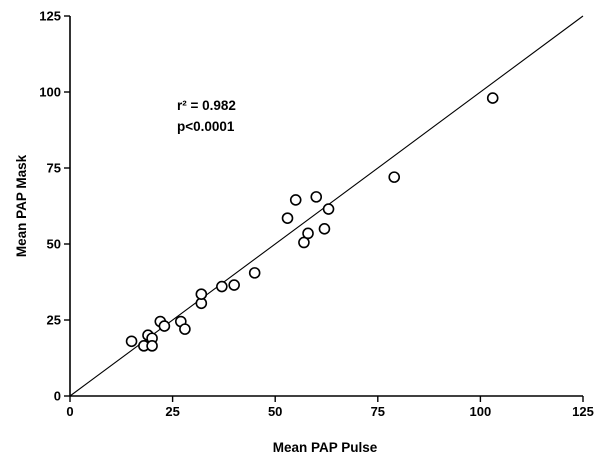 Image resolution: width=604 pixels, height=459 pixels. What do you see at coordinates (378, 411) in the screenshot?
I see `x-tick-label: 75` at bounding box center [378, 411].